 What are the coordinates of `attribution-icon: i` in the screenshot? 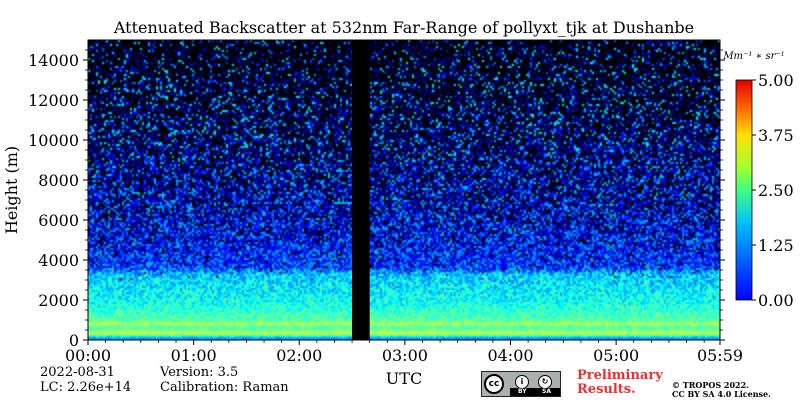 It's located at (522, 382).